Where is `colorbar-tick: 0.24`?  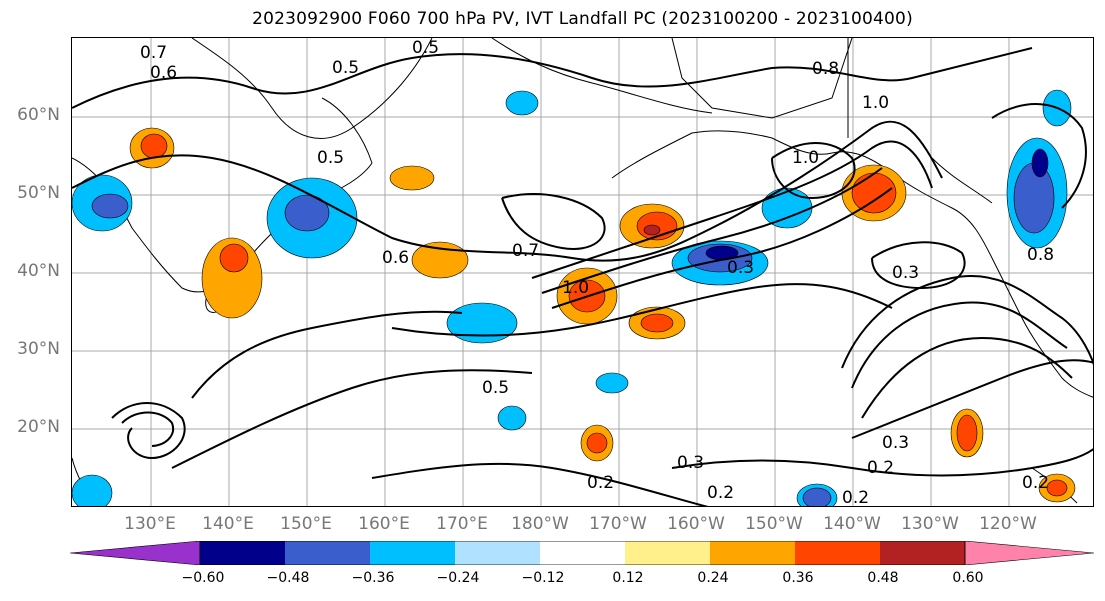 colorbar-tick: 0.24 is located at coordinates (713, 578).